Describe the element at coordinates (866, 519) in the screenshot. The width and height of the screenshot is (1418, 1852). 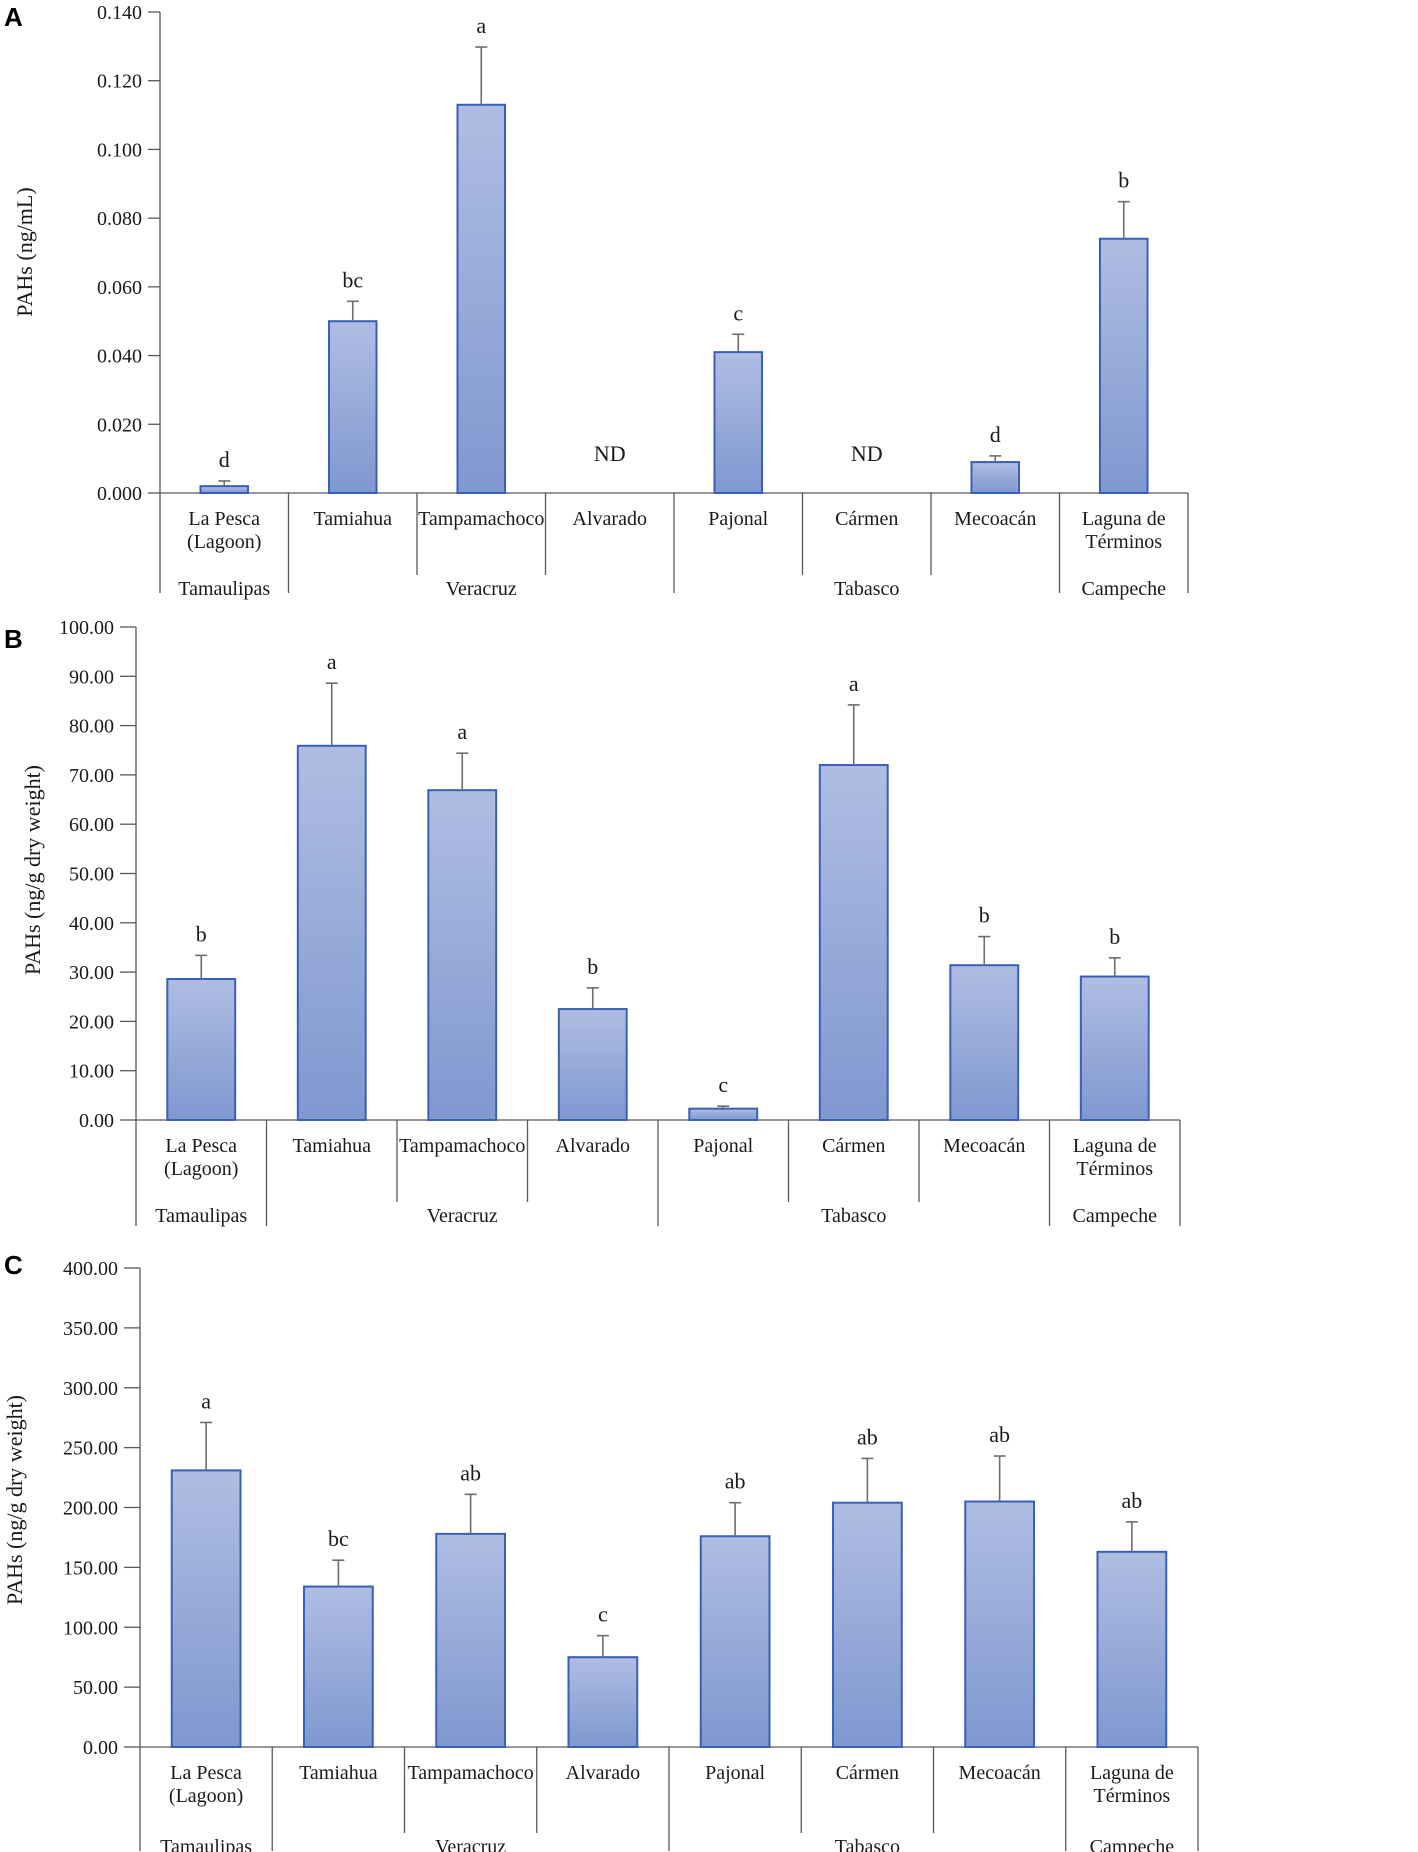
I see `category-label-a: Cármen` at that location.